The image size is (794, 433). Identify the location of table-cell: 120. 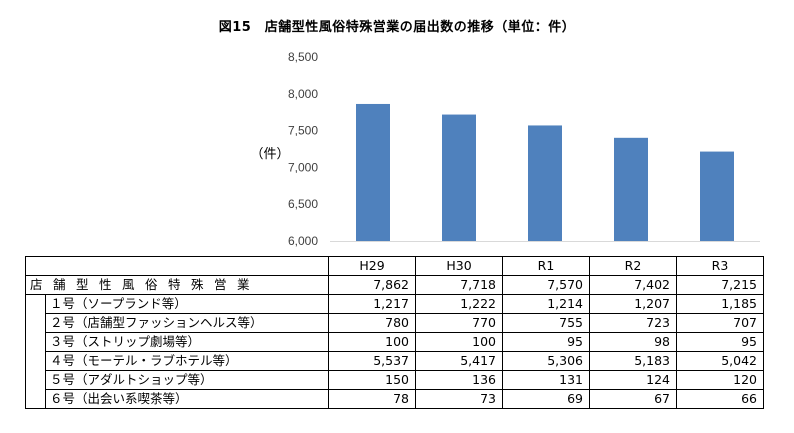
(720, 380).